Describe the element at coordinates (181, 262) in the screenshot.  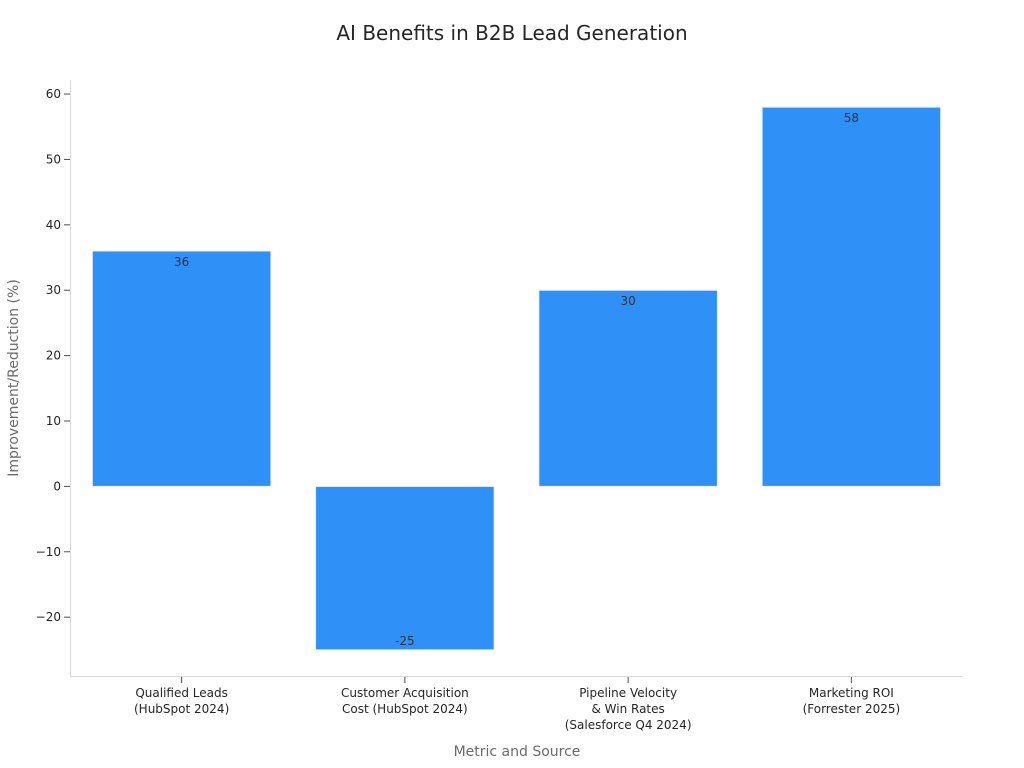
I see `data-label: 36` at that location.